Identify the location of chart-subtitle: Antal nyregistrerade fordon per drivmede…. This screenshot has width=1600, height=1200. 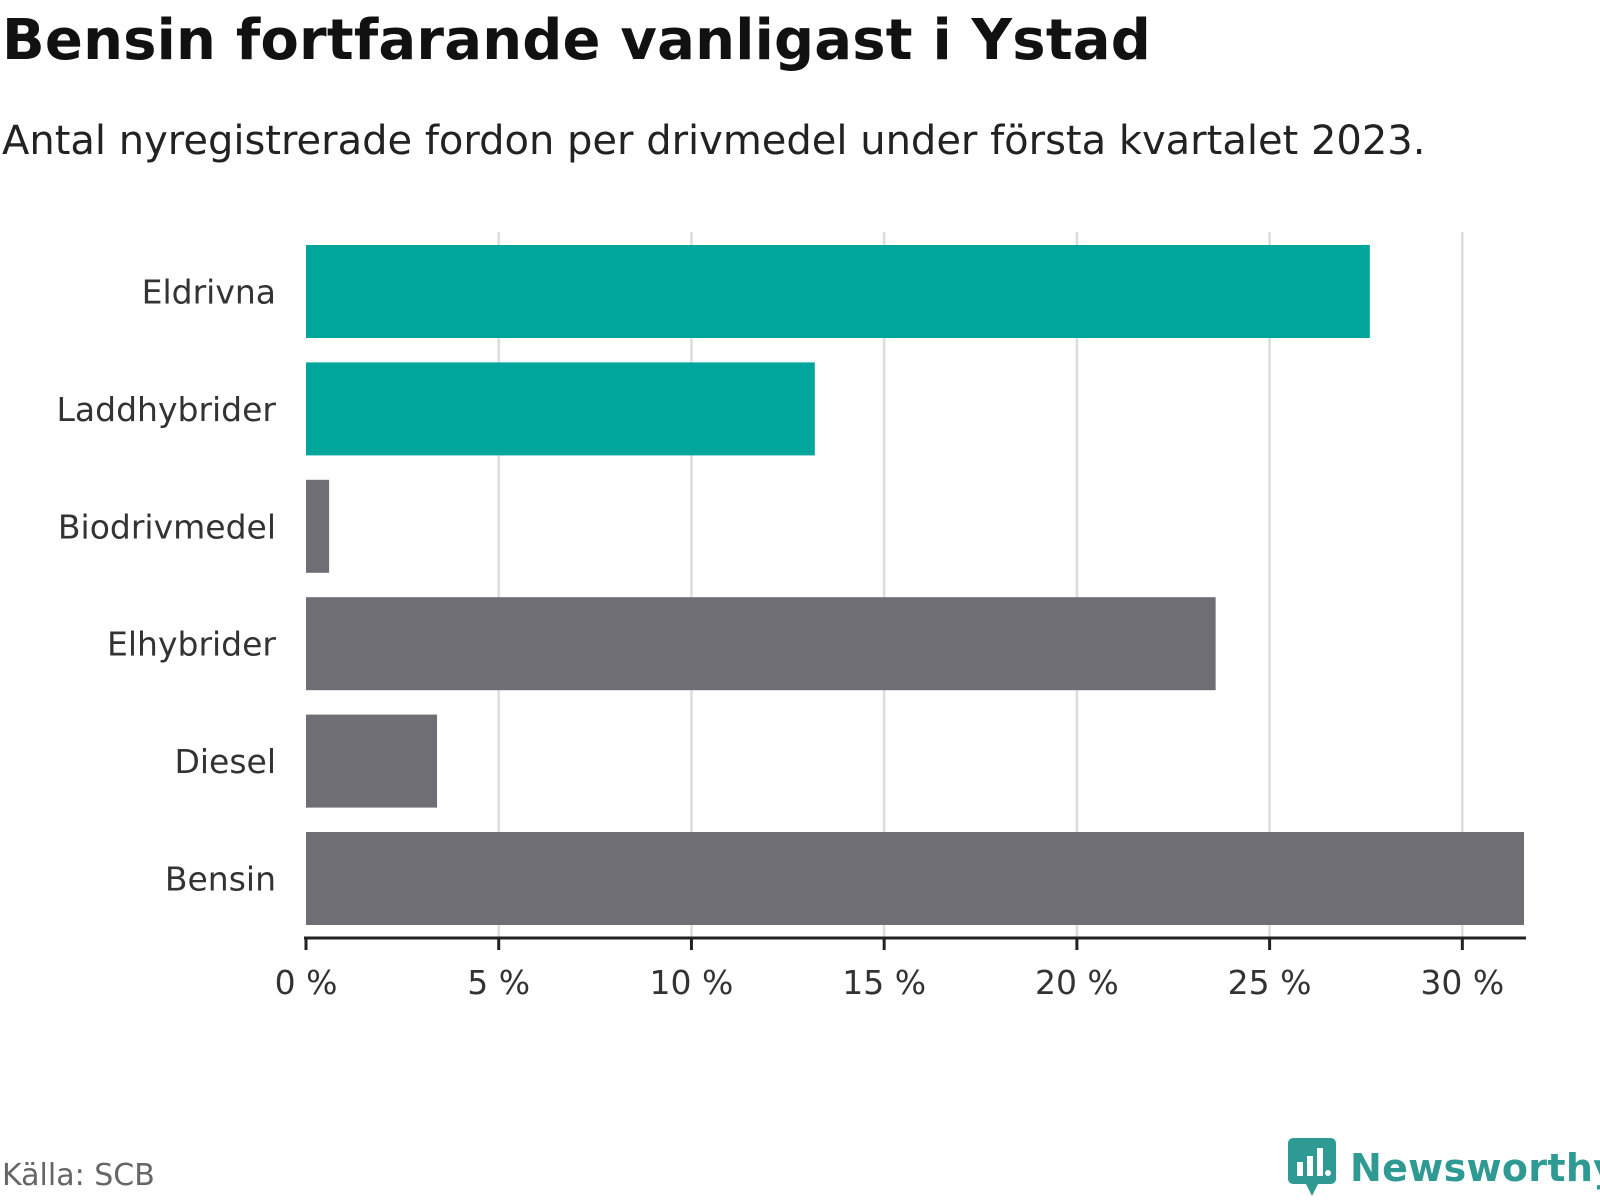
(714, 141).